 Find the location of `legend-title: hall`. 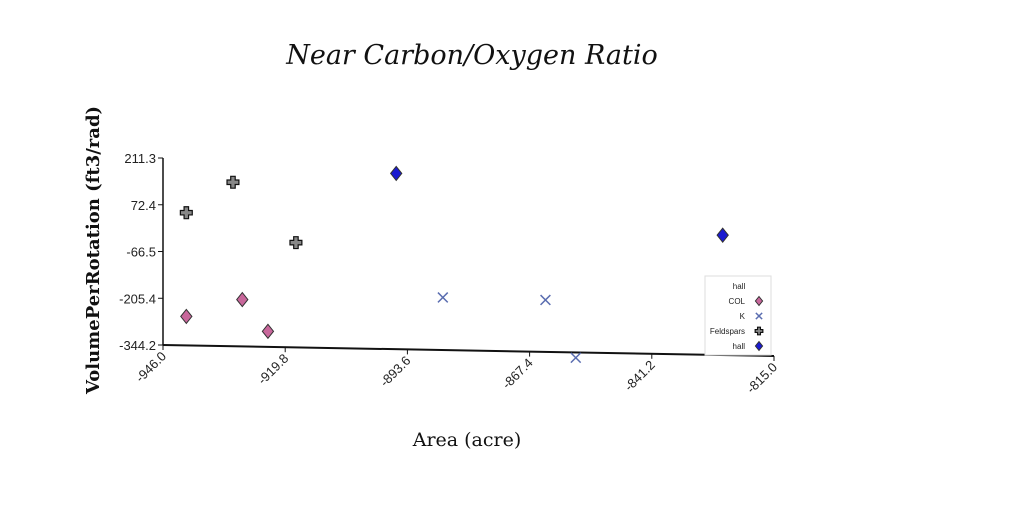

legend-title: hall is located at coordinates (739, 286).